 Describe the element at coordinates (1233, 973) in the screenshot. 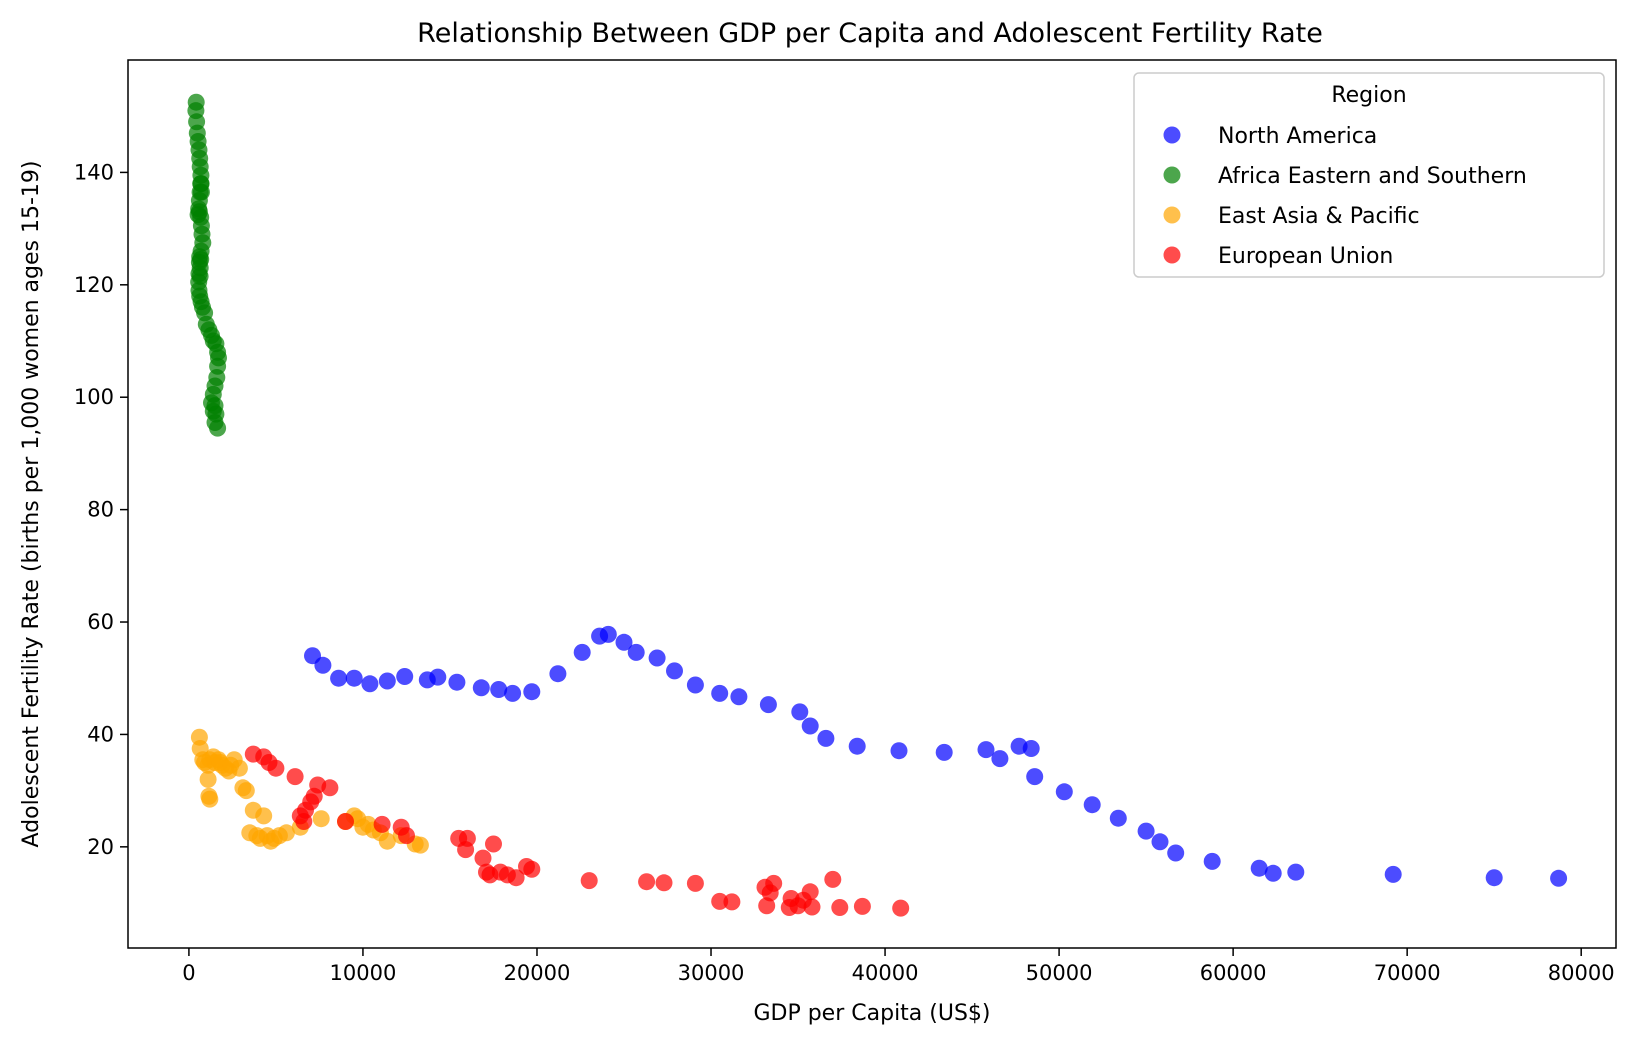

I see `x-tick-label: 60000` at that location.